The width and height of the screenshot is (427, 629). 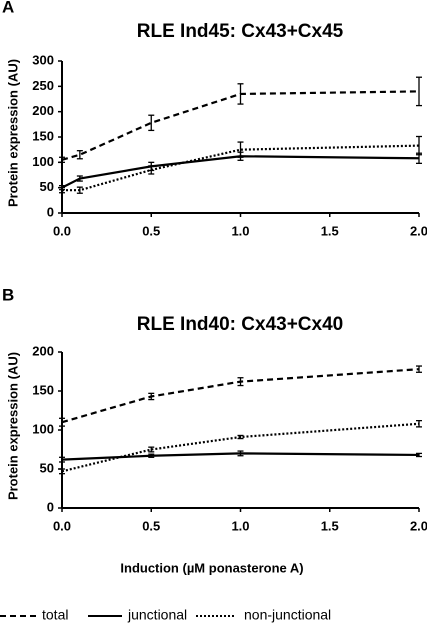 I want to click on y-tick-label: 250, so click(x=43, y=85).